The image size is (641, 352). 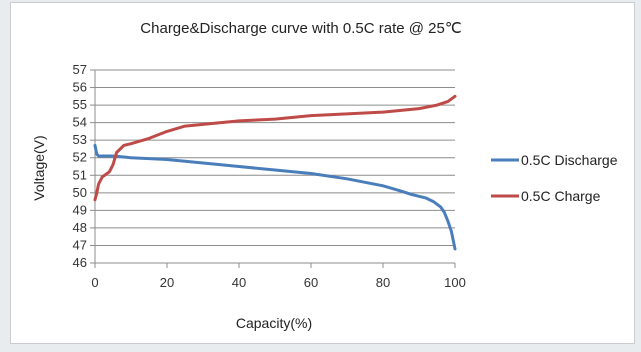 I want to click on y-tick-label: 48, so click(x=80, y=227).